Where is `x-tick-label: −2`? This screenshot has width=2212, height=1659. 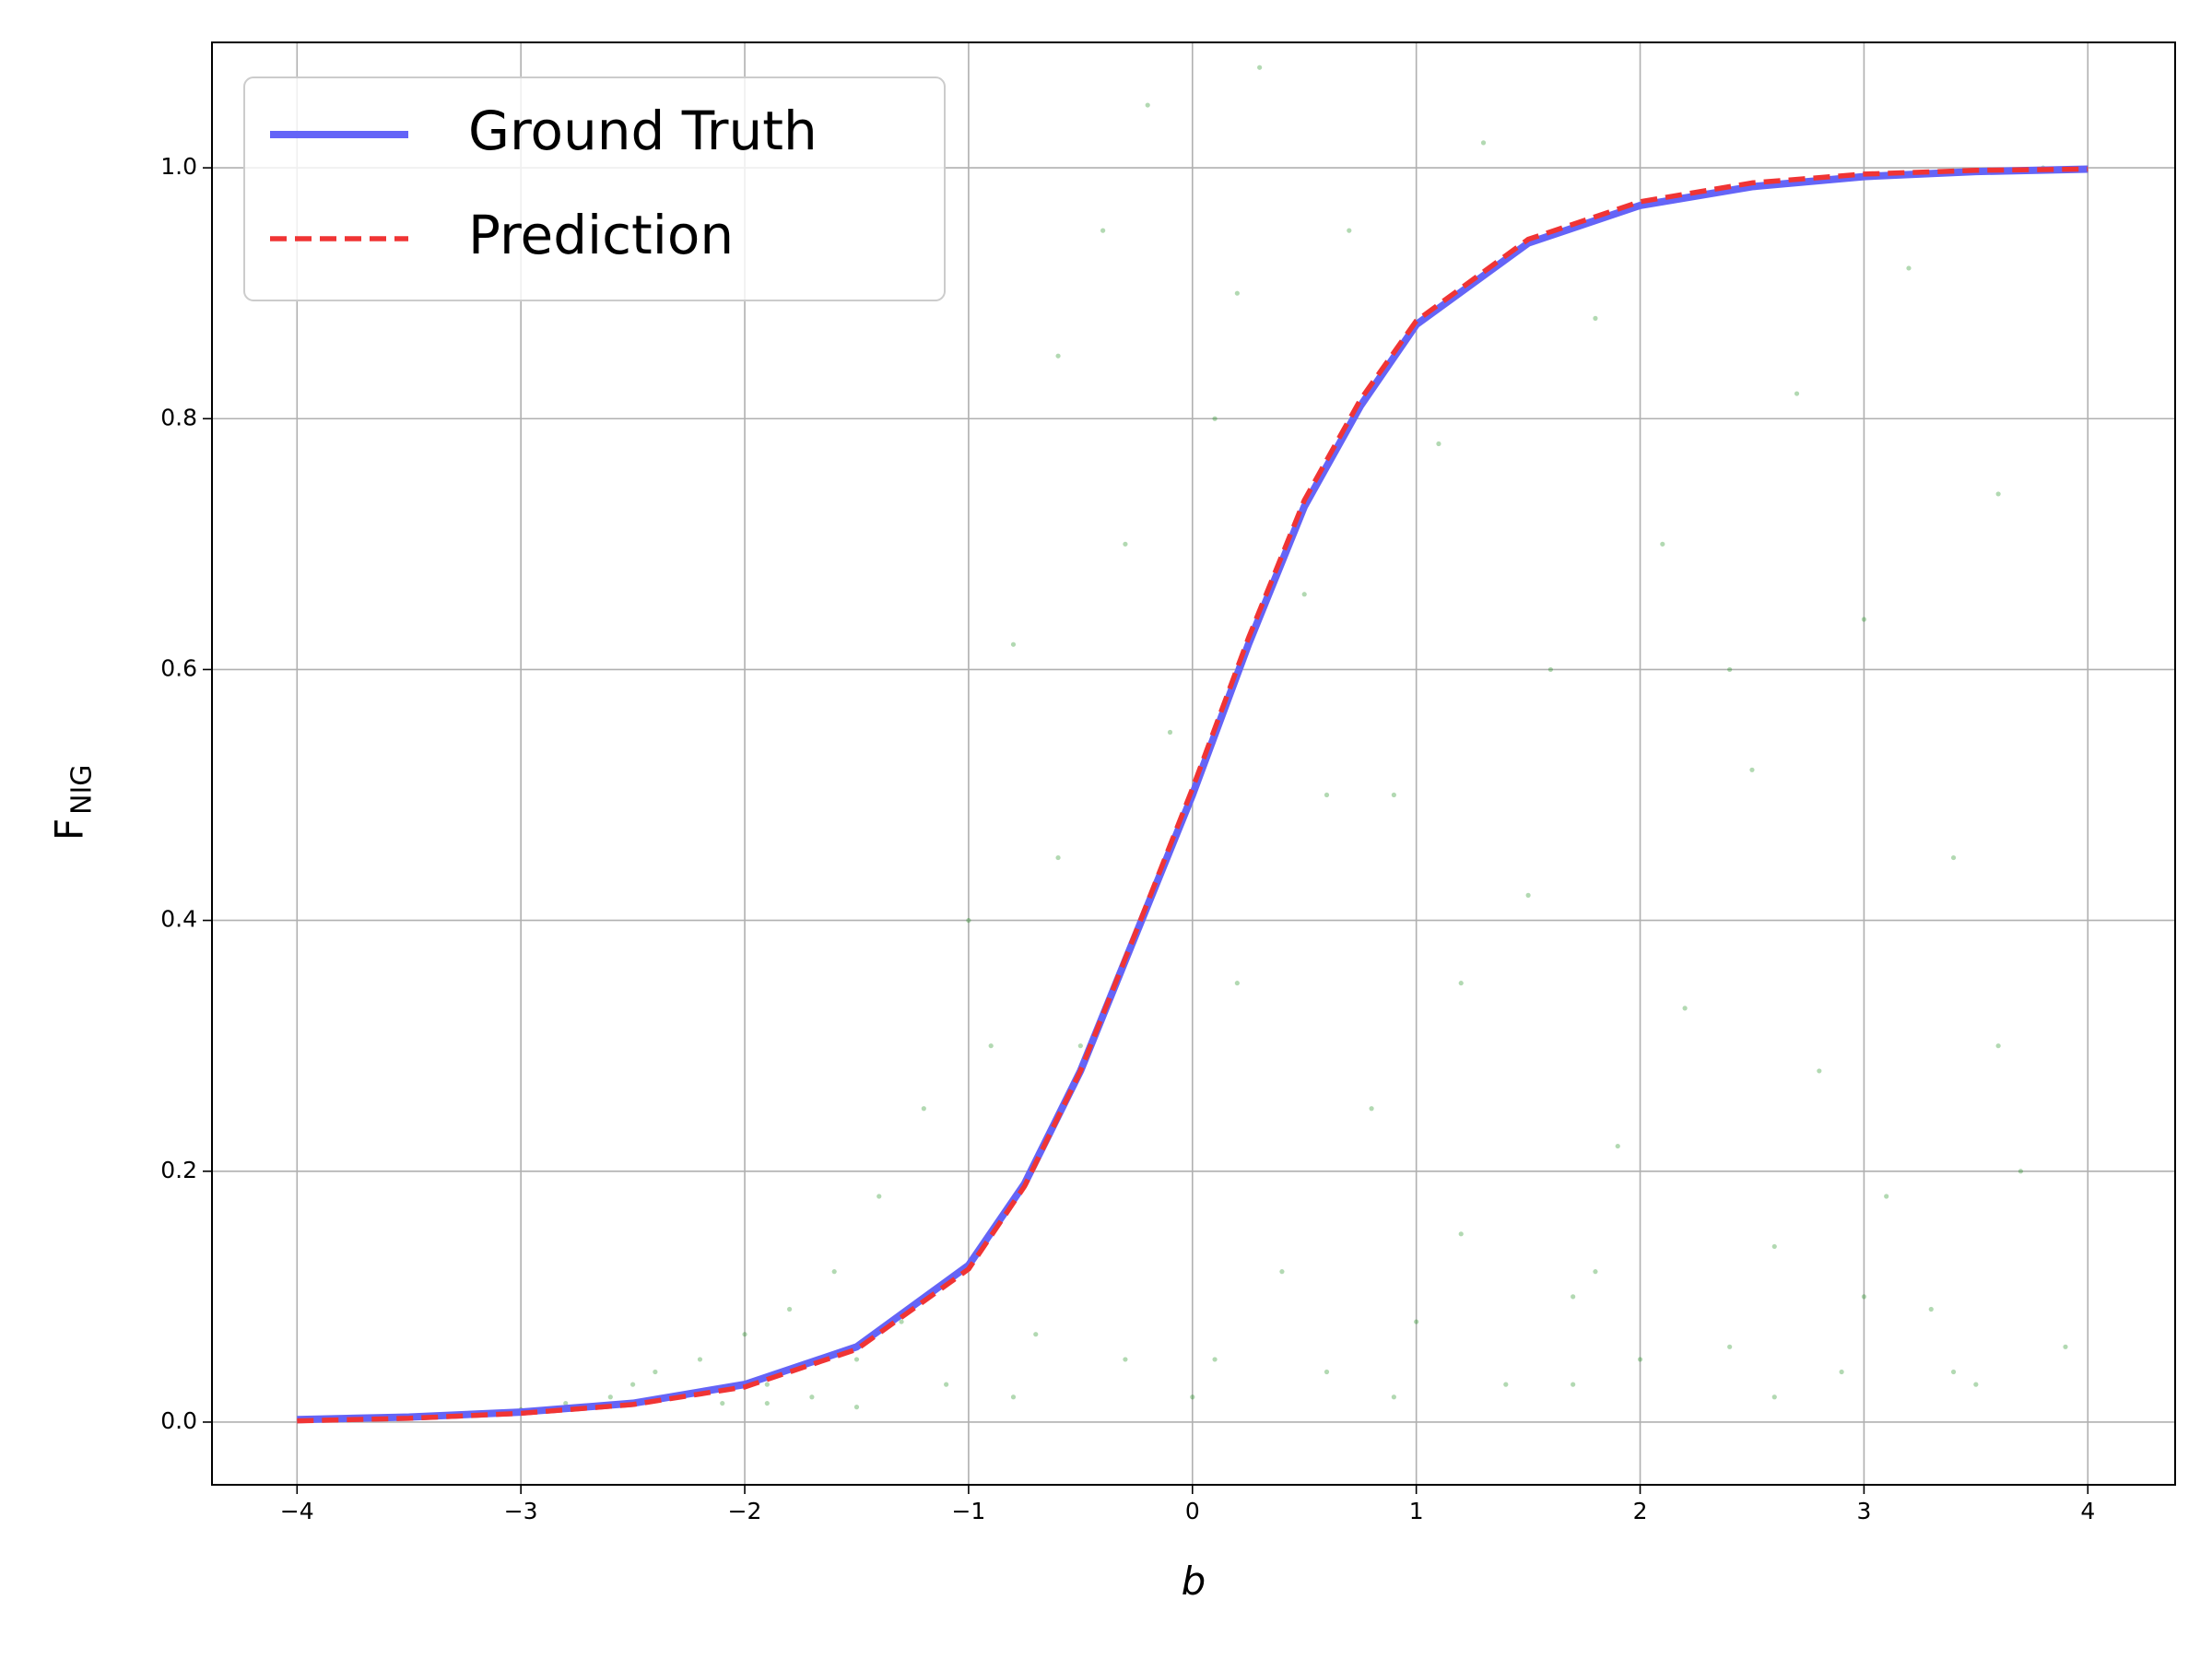
x-tick-label: −2 is located at coordinates (745, 1511).